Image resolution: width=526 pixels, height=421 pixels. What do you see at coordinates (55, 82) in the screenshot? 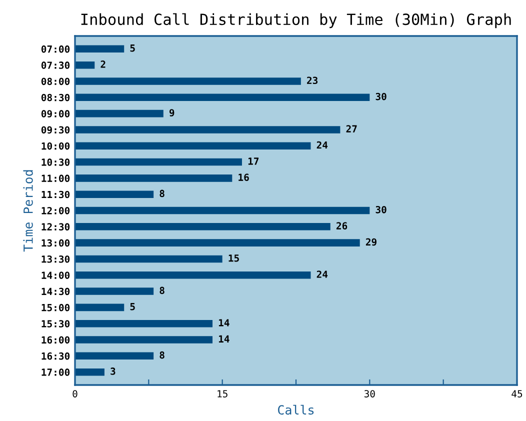
I see `y-tick-label: 08:00` at bounding box center [55, 82].